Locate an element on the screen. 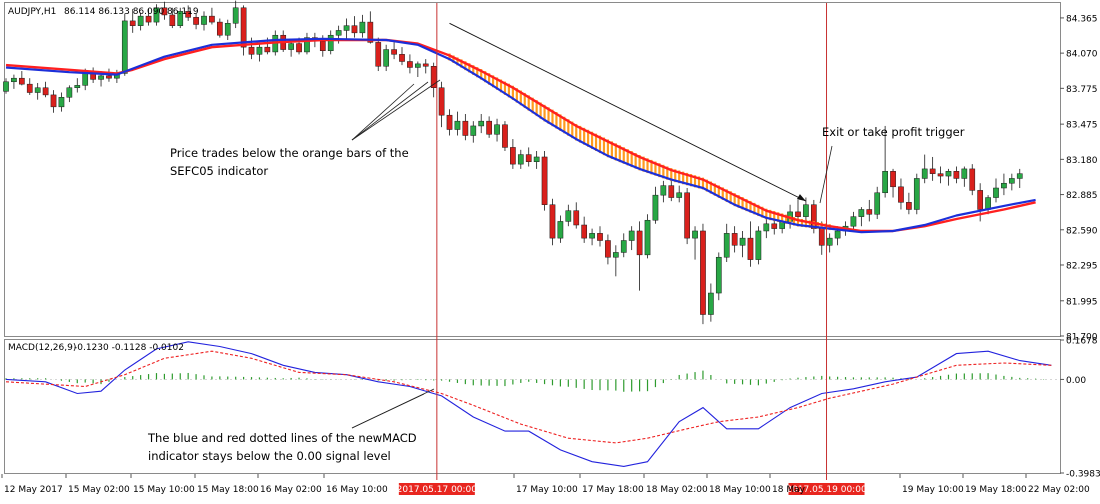 The image size is (1100, 504). date-tick-label: 15 May 02:00 is located at coordinates (99, 490).